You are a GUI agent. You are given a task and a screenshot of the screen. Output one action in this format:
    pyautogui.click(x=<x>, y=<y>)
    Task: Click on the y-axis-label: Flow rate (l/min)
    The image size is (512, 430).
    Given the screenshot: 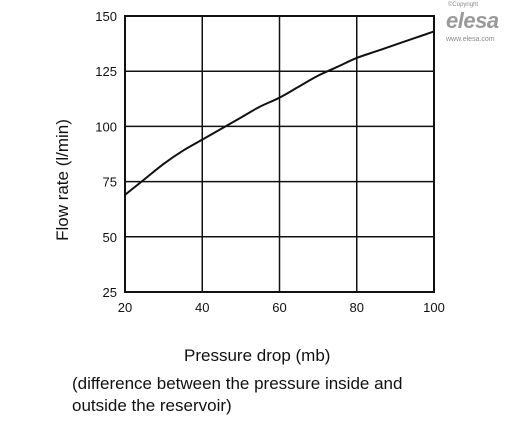 What is the action you would take?
    pyautogui.click(x=62, y=180)
    